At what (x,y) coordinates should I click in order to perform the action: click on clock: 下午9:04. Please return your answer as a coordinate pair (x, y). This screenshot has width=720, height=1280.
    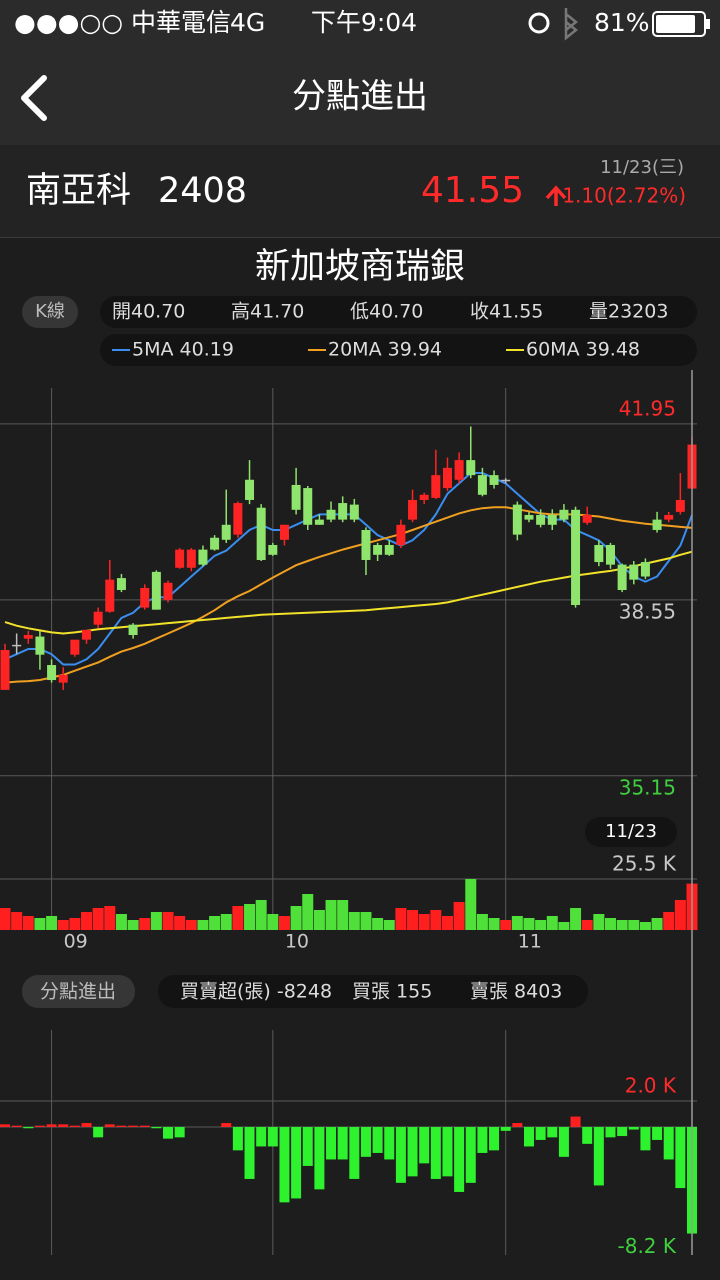
    Looking at the image, I should click on (364, 22).